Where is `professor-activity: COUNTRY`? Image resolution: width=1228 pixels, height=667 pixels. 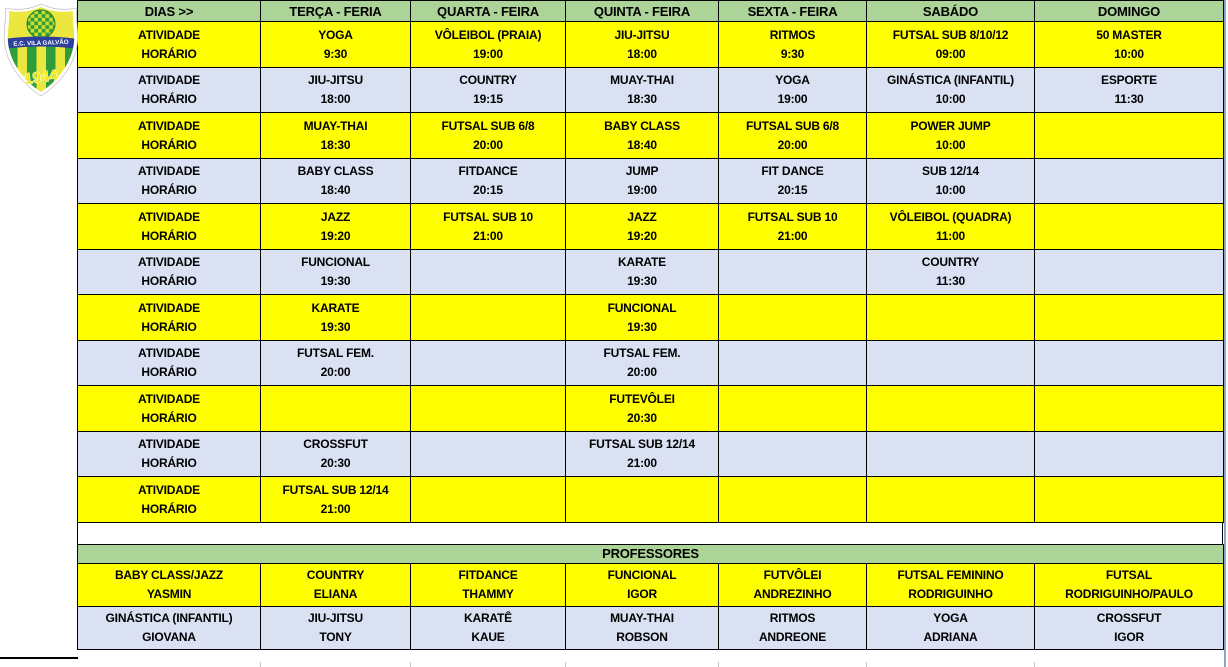 professor-activity: COUNTRY is located at coordinates (335, 575).